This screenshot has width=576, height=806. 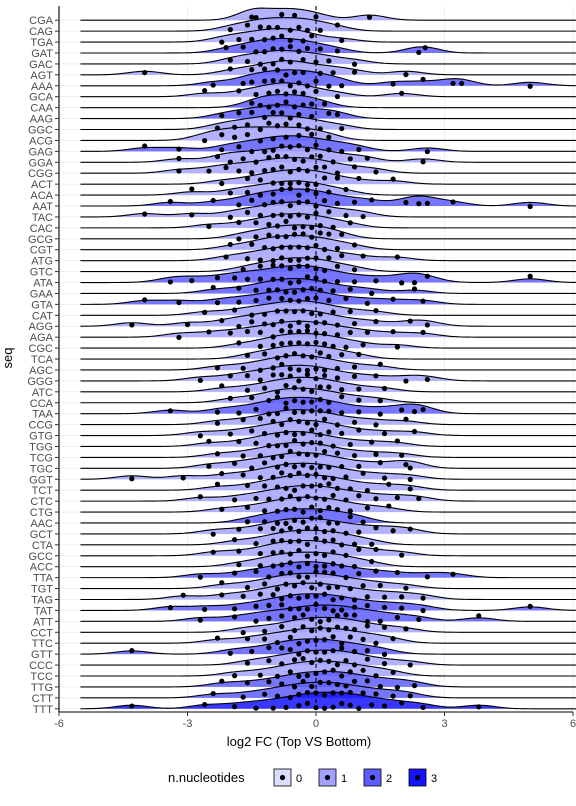 I want to click on ridge-line-gag, so click(x=328, y=143).